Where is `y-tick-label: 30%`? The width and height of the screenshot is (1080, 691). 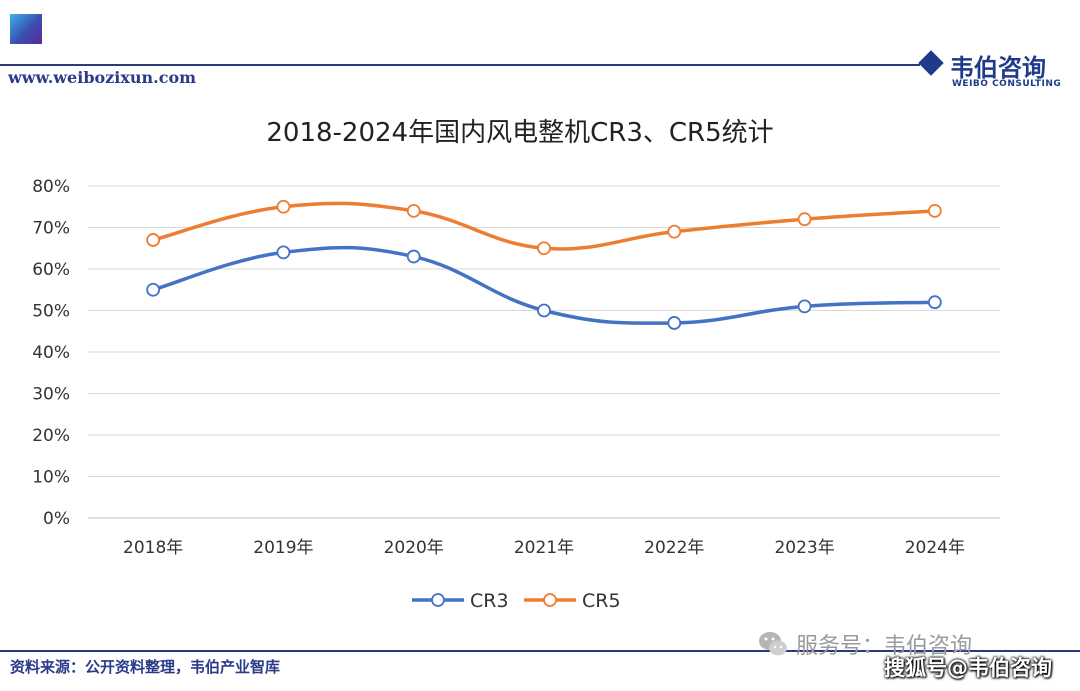 y-tick-label: 30% is located at coordinates (51, 395).